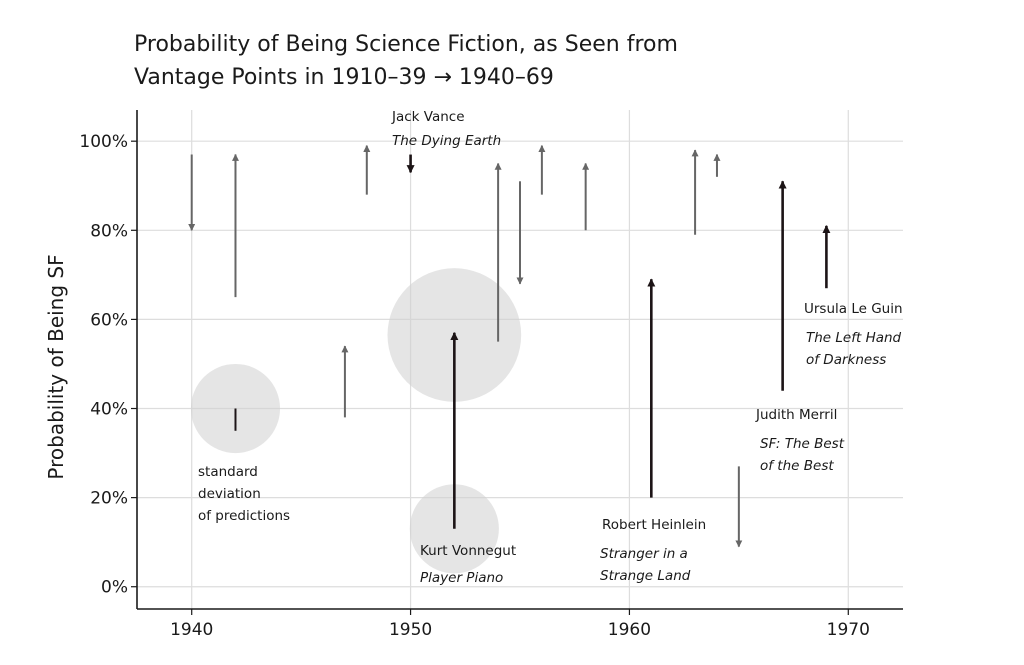 The width and height of the screenshot is (1024, 665). What do you see at coordinates (56, 366) in the screenshot?
I see `y-axis-label: Probability of Being SF` at bounding box center [56, 366].